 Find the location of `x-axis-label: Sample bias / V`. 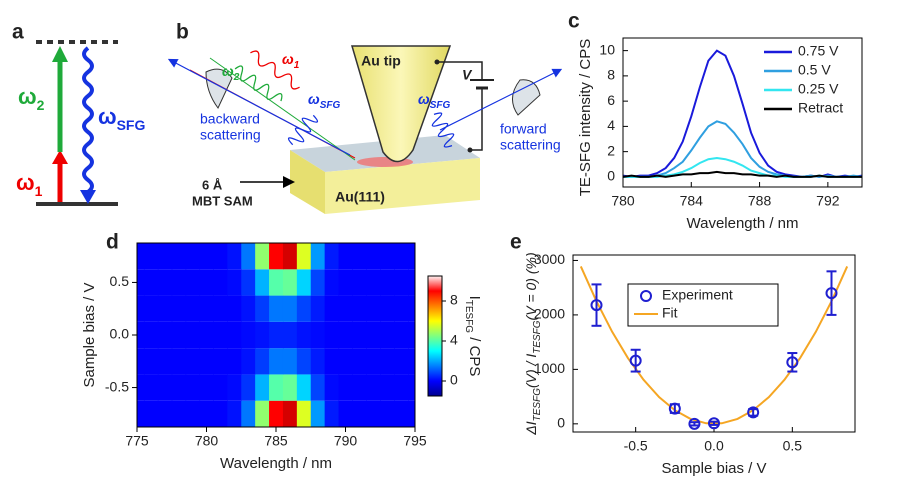

x-axis-label: Sample bias / V is located at coordinates (713, 468).